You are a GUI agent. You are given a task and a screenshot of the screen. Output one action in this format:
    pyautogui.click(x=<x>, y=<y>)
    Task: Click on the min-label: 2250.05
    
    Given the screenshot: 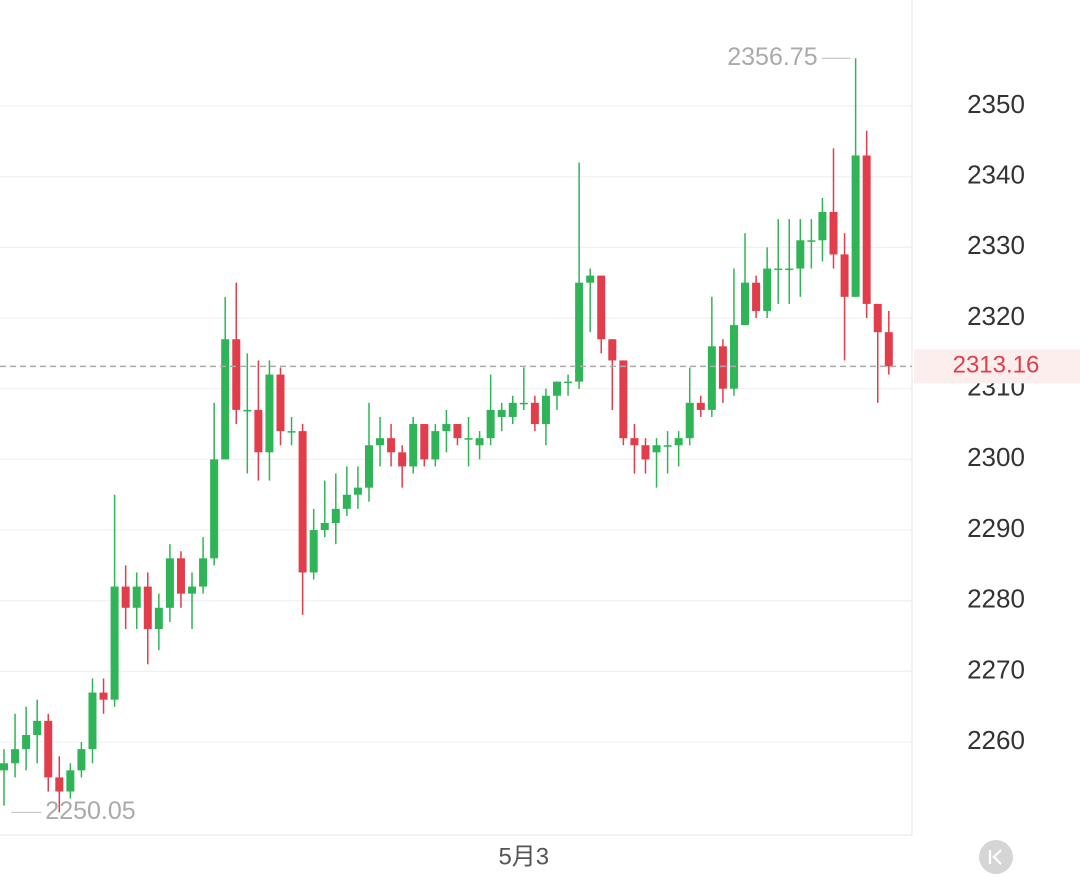 What is the action you would take?
    pyautogui.click(x=90, y=811)
    